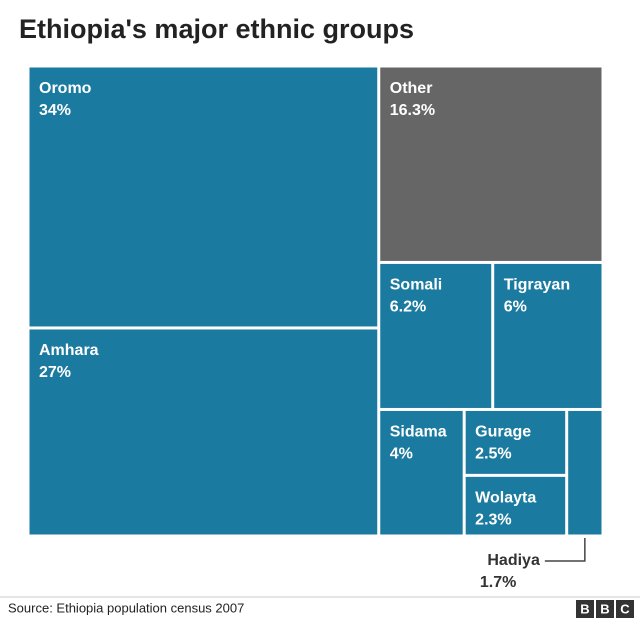  I want to click on tile-label: Oromo, so click(65, 88).